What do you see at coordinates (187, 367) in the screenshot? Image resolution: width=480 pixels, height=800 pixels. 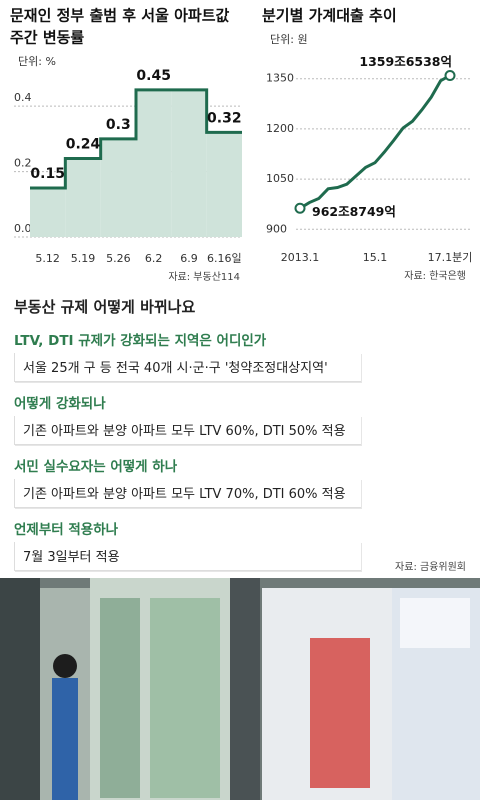 I see `answer: 서울 25개 구 등 전국 40개 시·군·구 '청약조정대상지역'` at bounding box center [187, 367].